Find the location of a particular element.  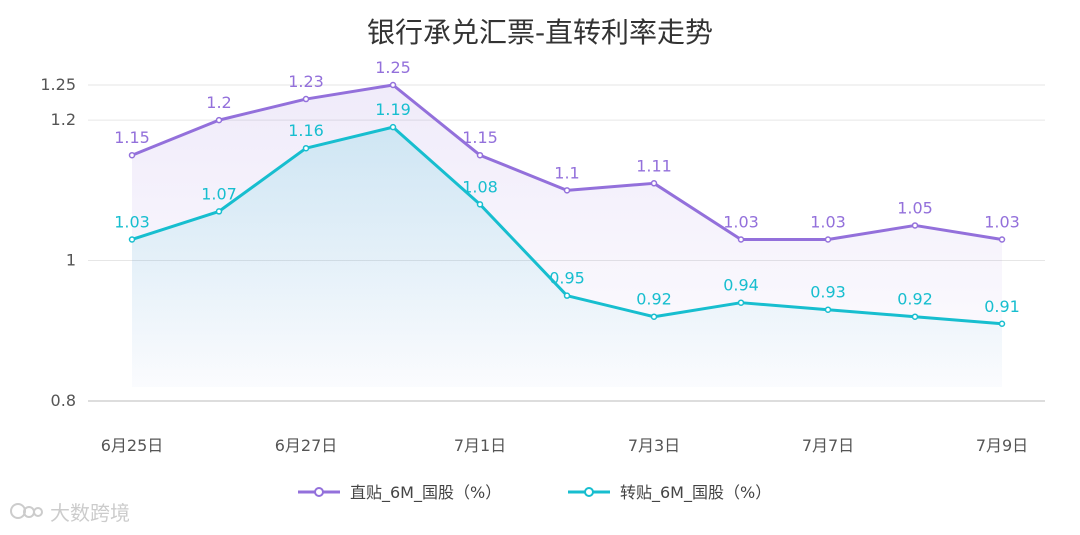

x-tick-label: 6月25日 is located at coordinates (132, 445).